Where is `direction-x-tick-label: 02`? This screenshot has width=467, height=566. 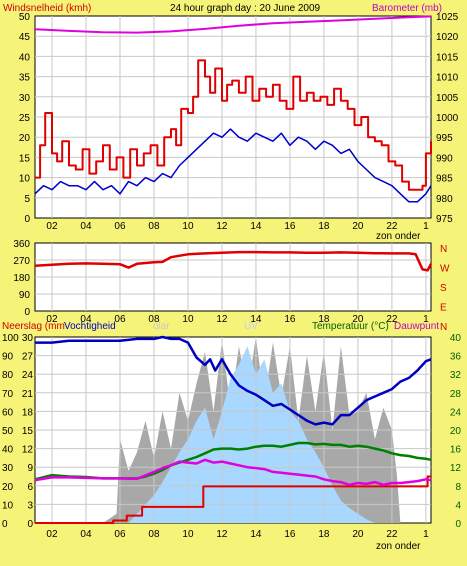
direction-x-tick-label: 02 is located at coordinates (52, 319).